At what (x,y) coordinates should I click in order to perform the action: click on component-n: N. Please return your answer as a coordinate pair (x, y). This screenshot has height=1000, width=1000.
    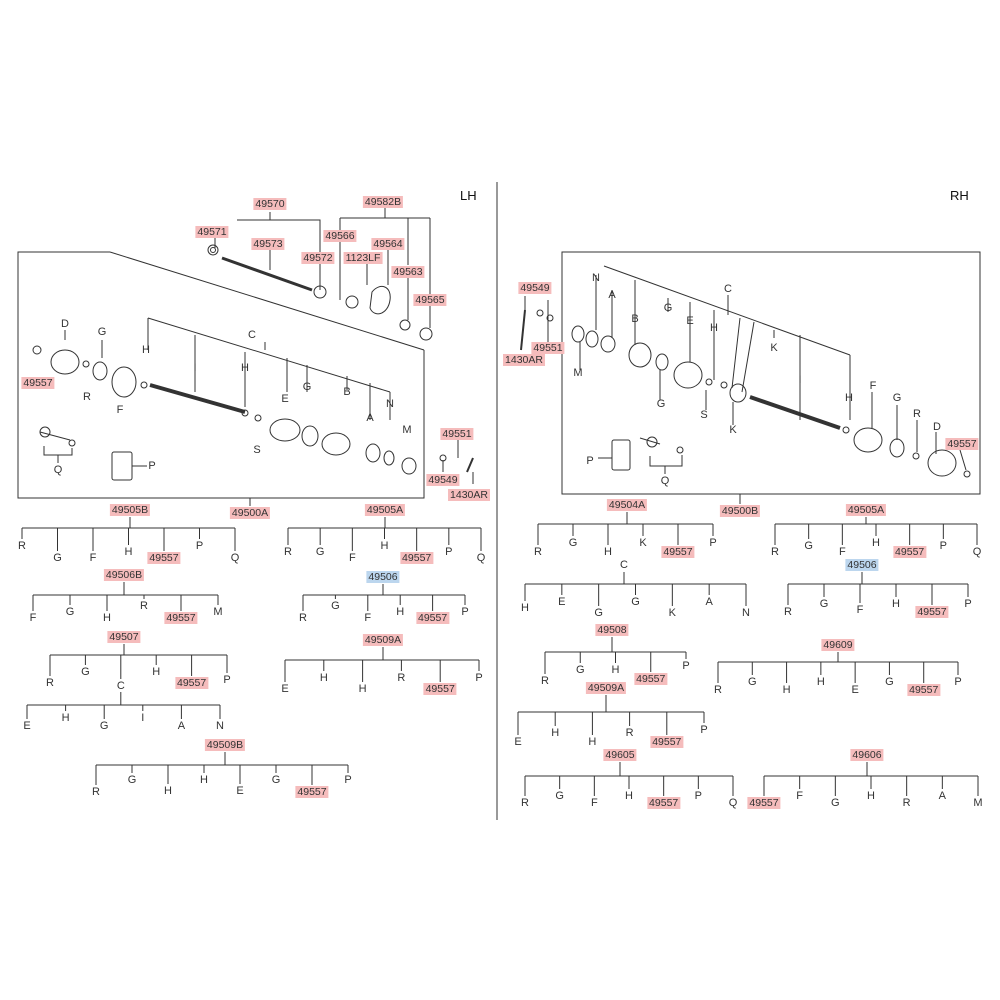
    Looking at the image, I should click on (220, 726).